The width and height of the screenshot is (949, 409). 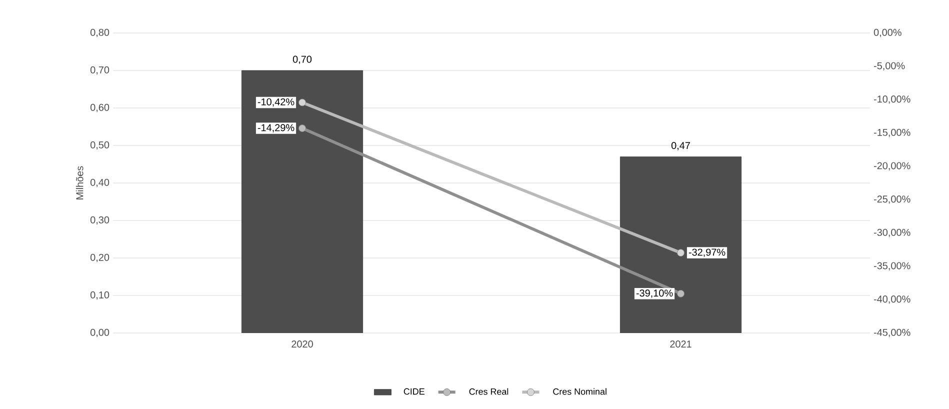 I want to click on y-tick-label: 0,30, so click(x=100, y=220).